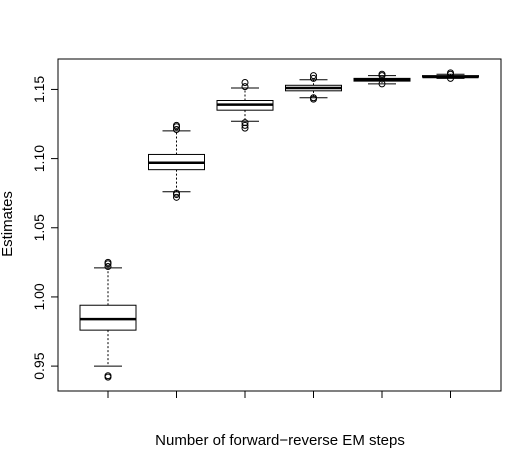 This screenshot has height=463, width=530. What do you see at coordinates (280, 440) in the screenshot?
I see `x-axis-title: Number of forward−reverse EM steps` at bounding box center [280, 440].